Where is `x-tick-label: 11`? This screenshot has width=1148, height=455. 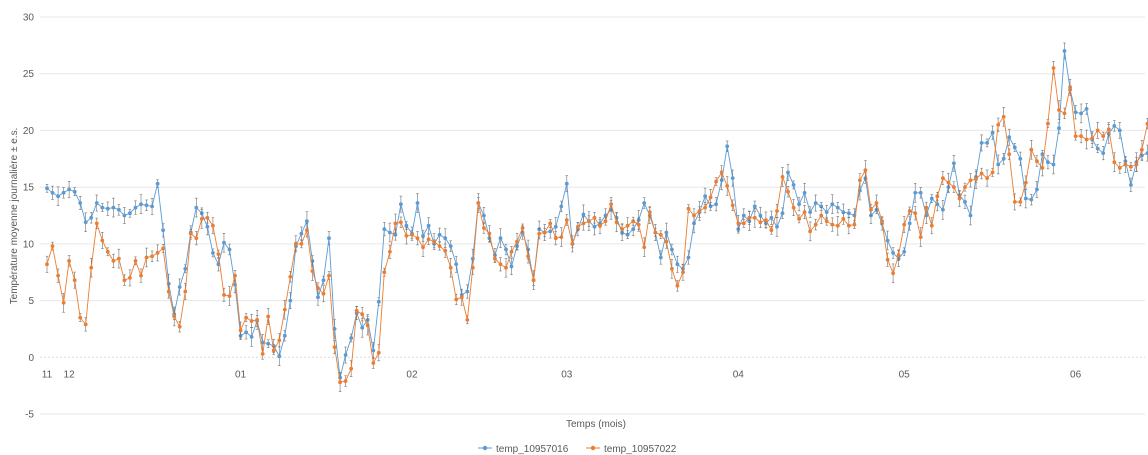 x-tick-label: 11 is located at coordinates (47, 374).